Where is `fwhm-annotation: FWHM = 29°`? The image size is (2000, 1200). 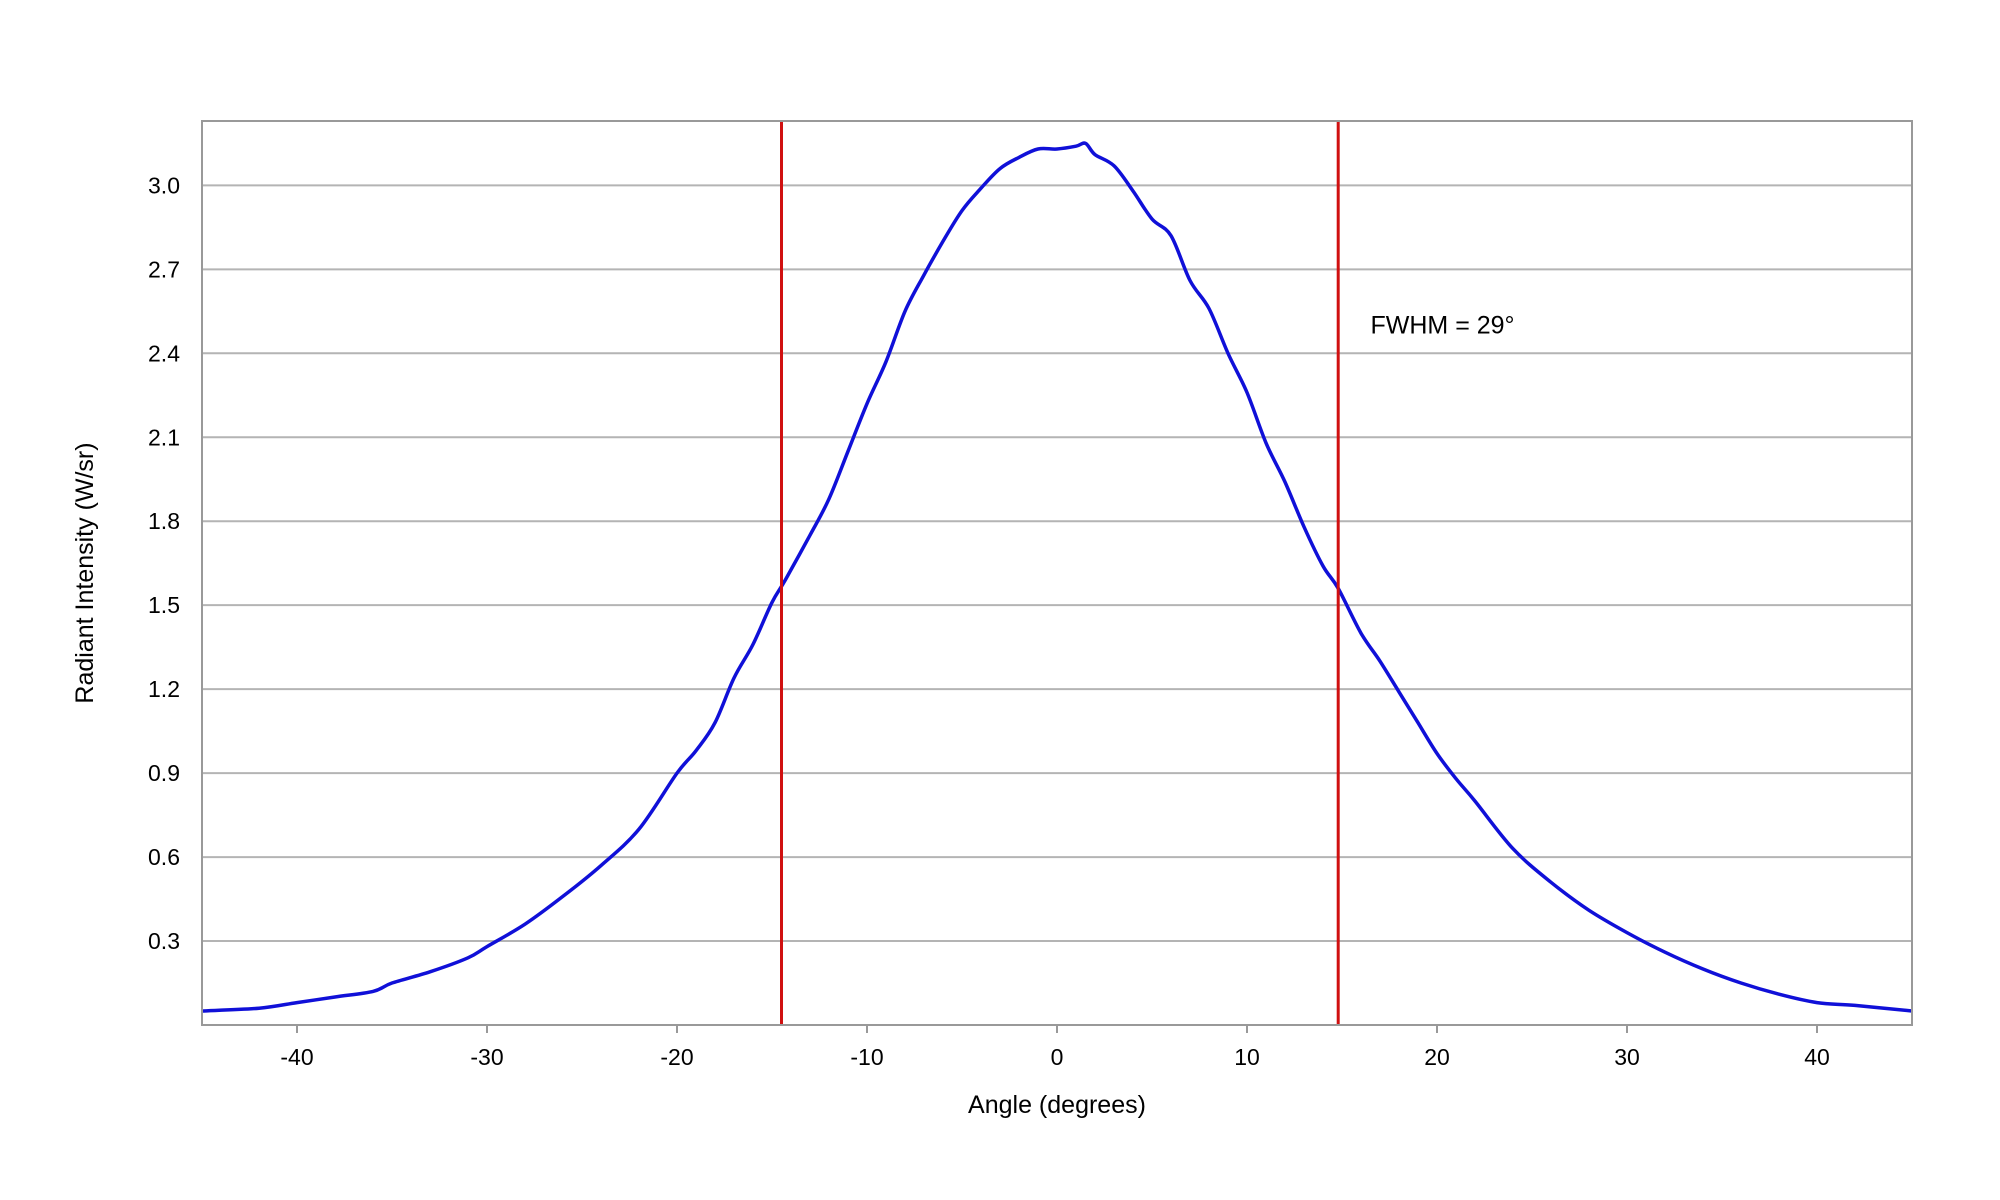 fwhm-annotation: FWHM = 29° is located at coordinates (1443, 325).